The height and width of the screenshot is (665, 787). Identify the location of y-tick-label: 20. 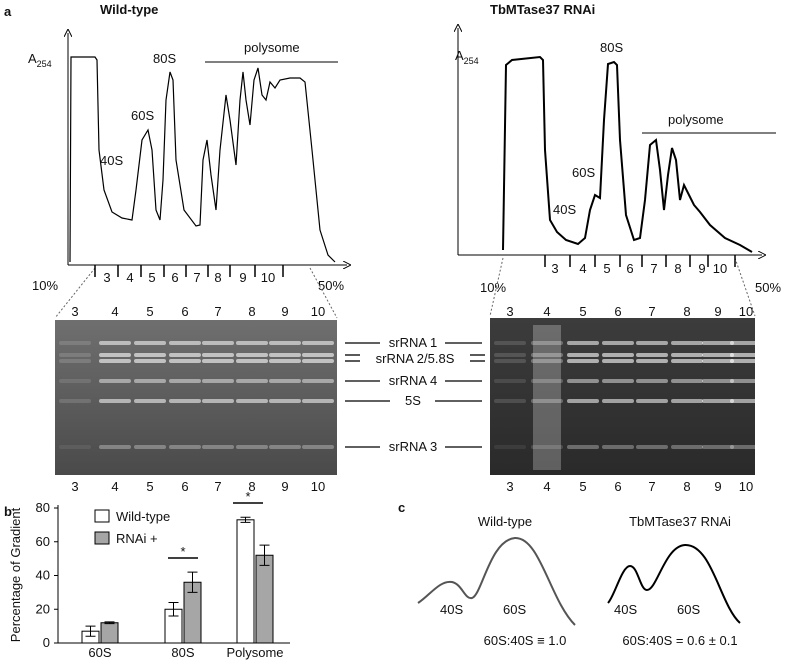
(43, 608).